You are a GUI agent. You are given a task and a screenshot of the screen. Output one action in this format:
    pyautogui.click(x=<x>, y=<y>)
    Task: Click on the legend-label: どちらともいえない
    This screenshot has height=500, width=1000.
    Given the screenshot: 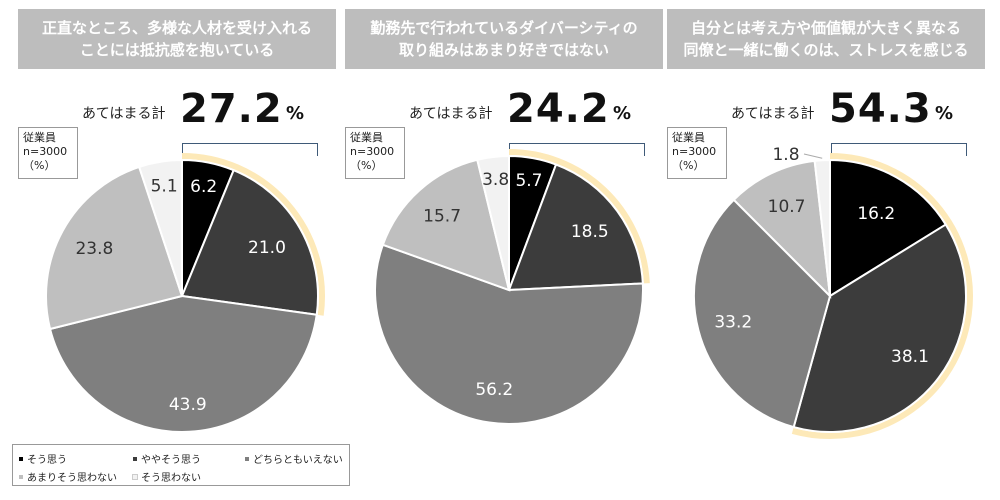 What is the action you would take?
    pyautogui.click(x=298, y=460)
    